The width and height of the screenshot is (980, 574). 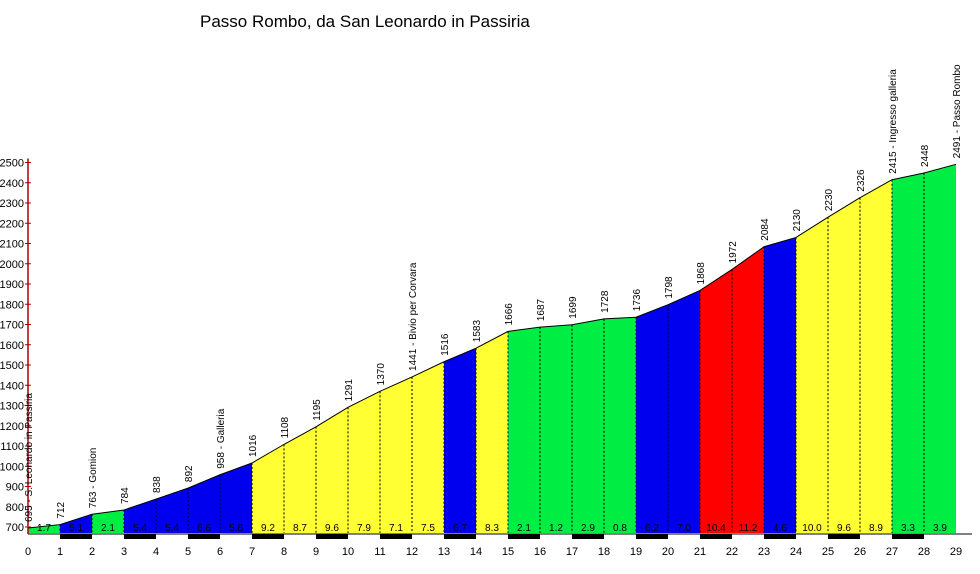 What do you see at coordinates (477, 331) in the screenshot?
I see `altitude-label: 1583` at bounding box center [477, 331].